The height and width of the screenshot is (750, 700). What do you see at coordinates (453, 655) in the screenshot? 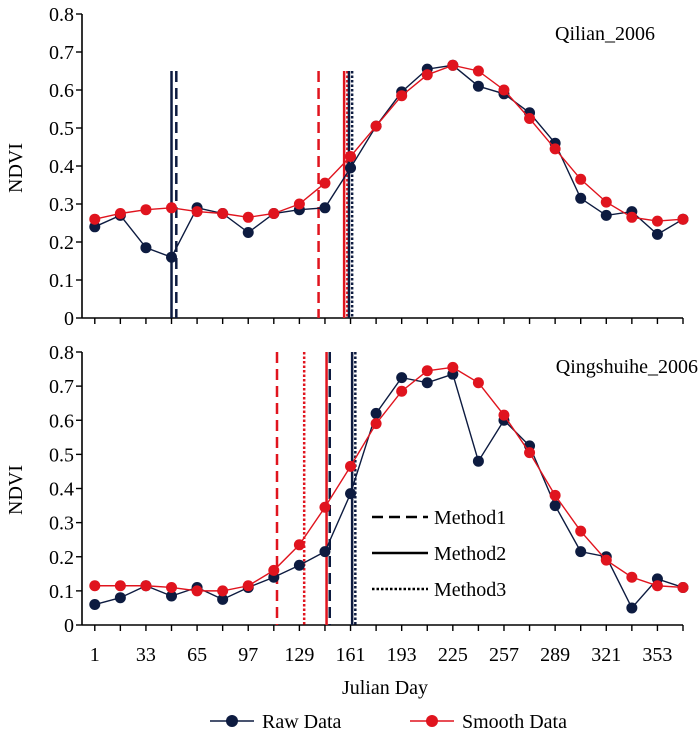
I see `x-tick-label: 225` at bounding box center [453, 655].